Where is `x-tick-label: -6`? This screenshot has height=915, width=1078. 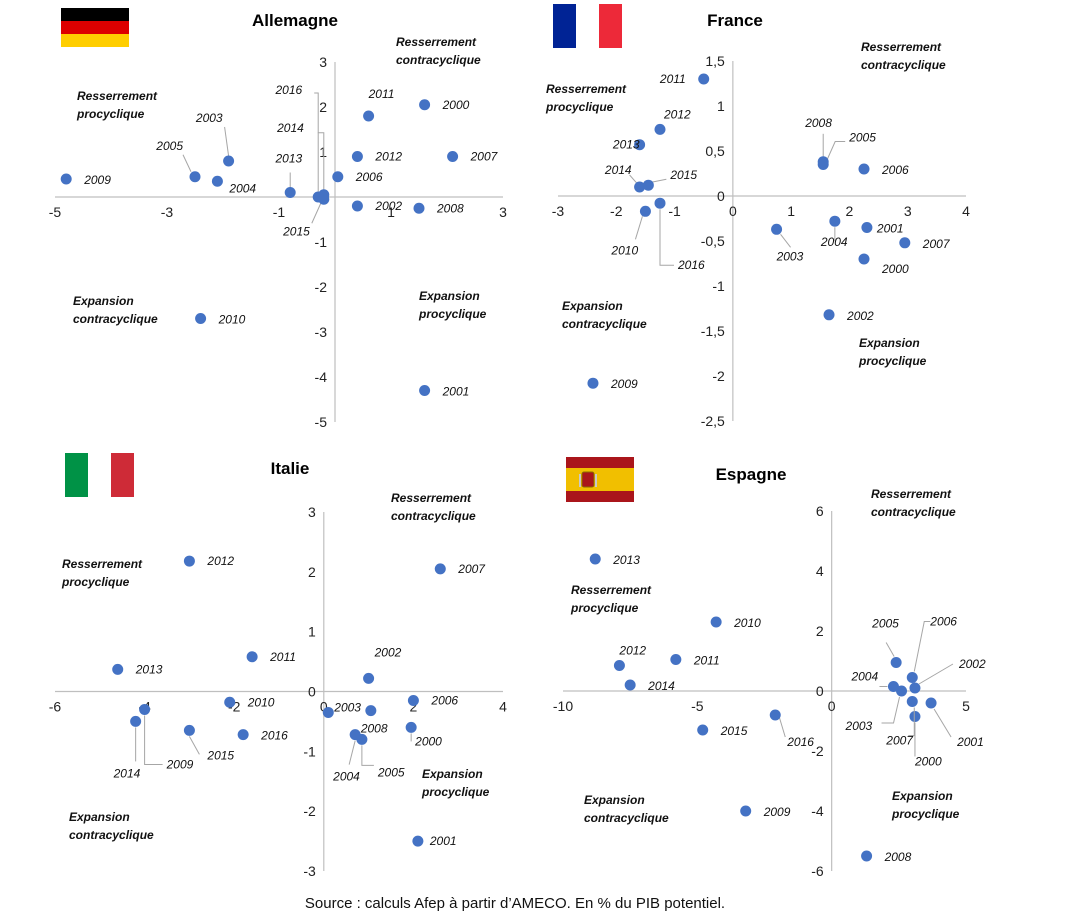
x-tick-label: -6 is located at coordinates (55, 707).